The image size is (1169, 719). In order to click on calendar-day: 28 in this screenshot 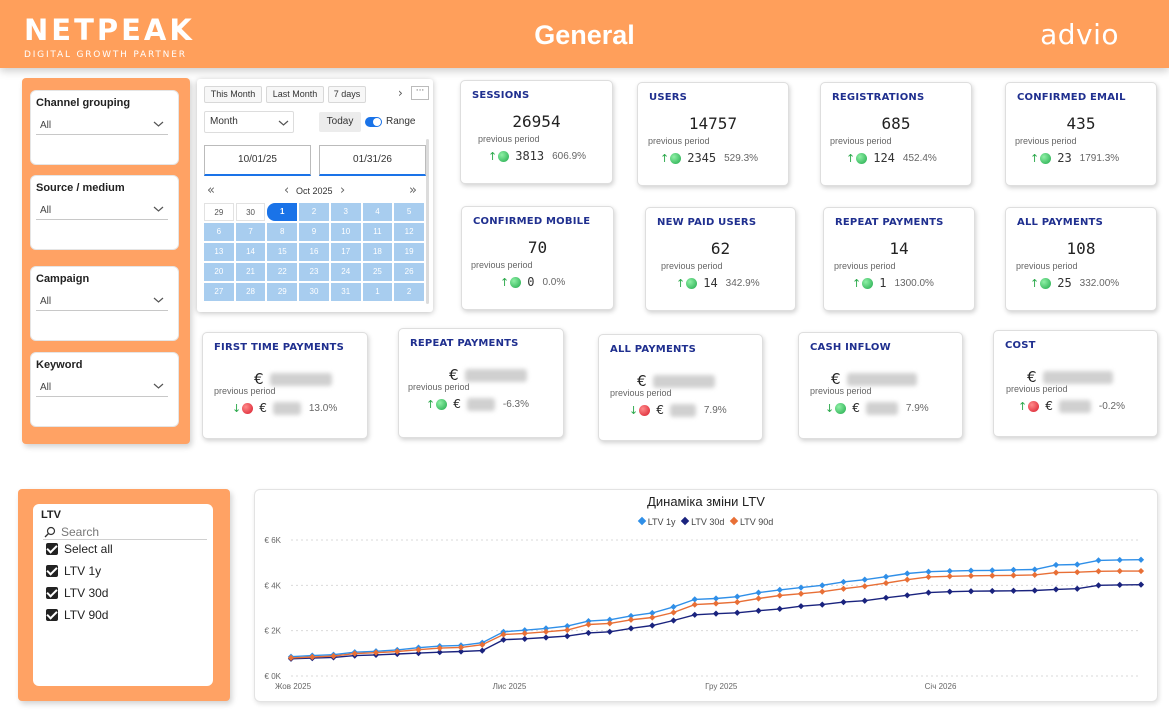, I will do `click(250, 292)`.